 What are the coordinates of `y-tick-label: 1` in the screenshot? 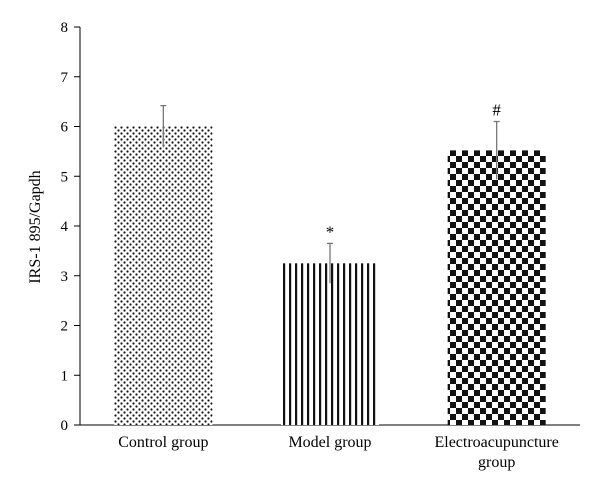 It's located at (65, 376).